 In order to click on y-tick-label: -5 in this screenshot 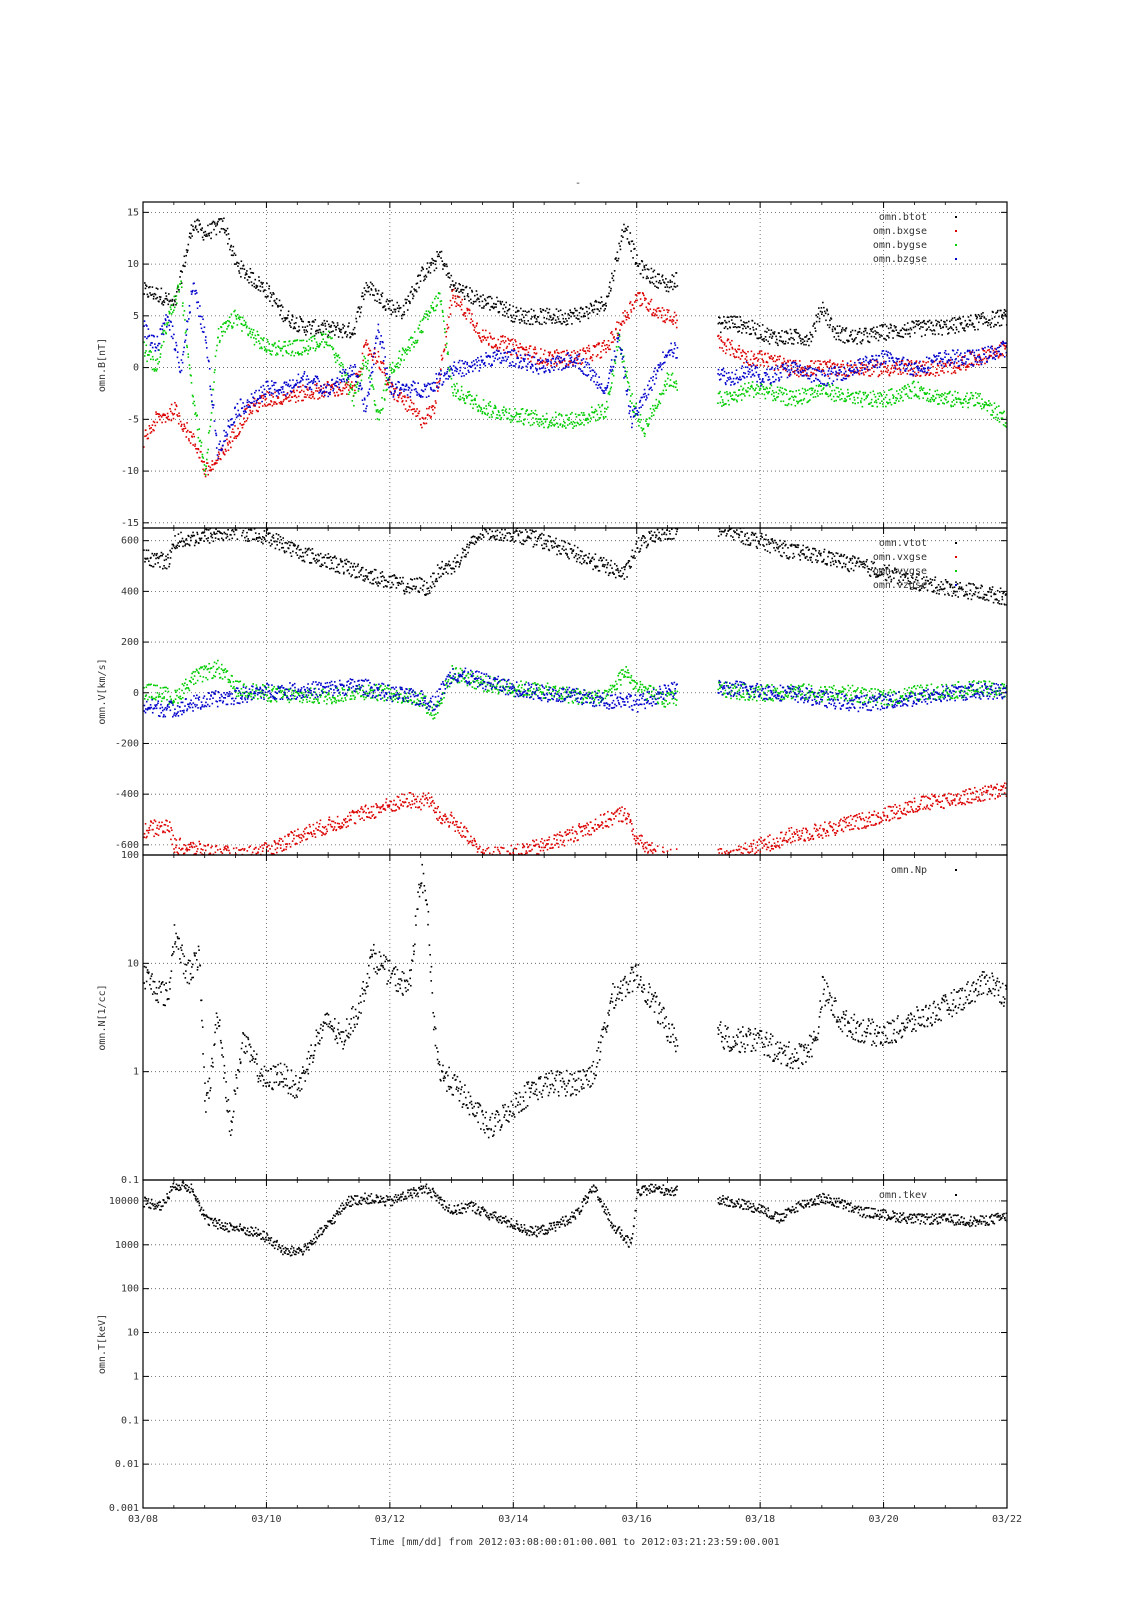, I will do `click(133, 419)`.